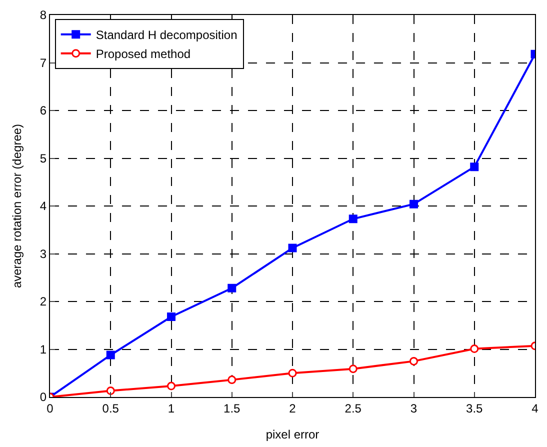 The image size is (547, 447). What do you see at coordinates (167, 35) in the screenshot?
I see `legend-label: Standard H decomposition` at bounding box center [167, 35].